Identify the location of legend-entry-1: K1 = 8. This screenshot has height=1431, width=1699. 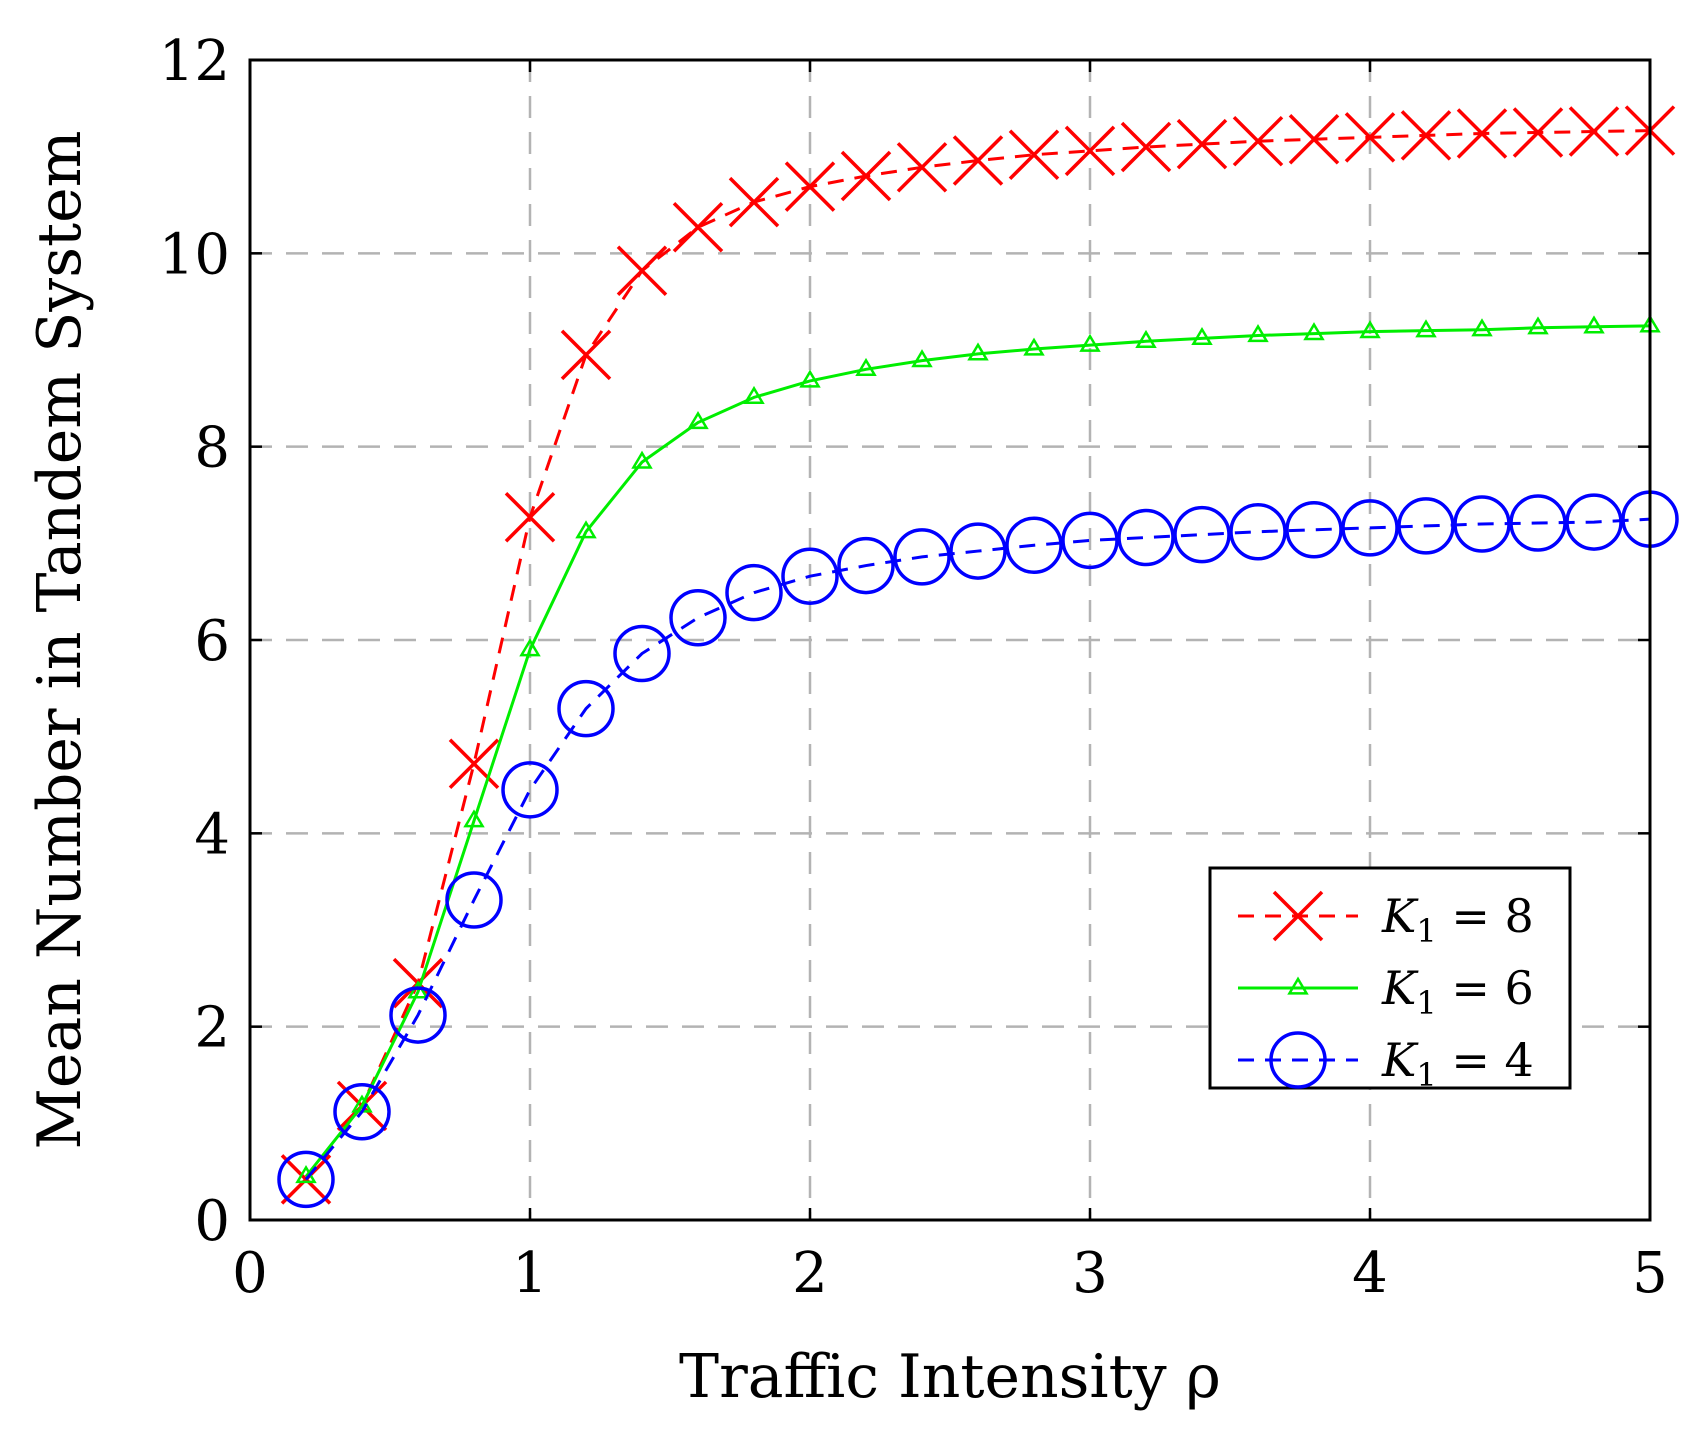
(1386, 919).